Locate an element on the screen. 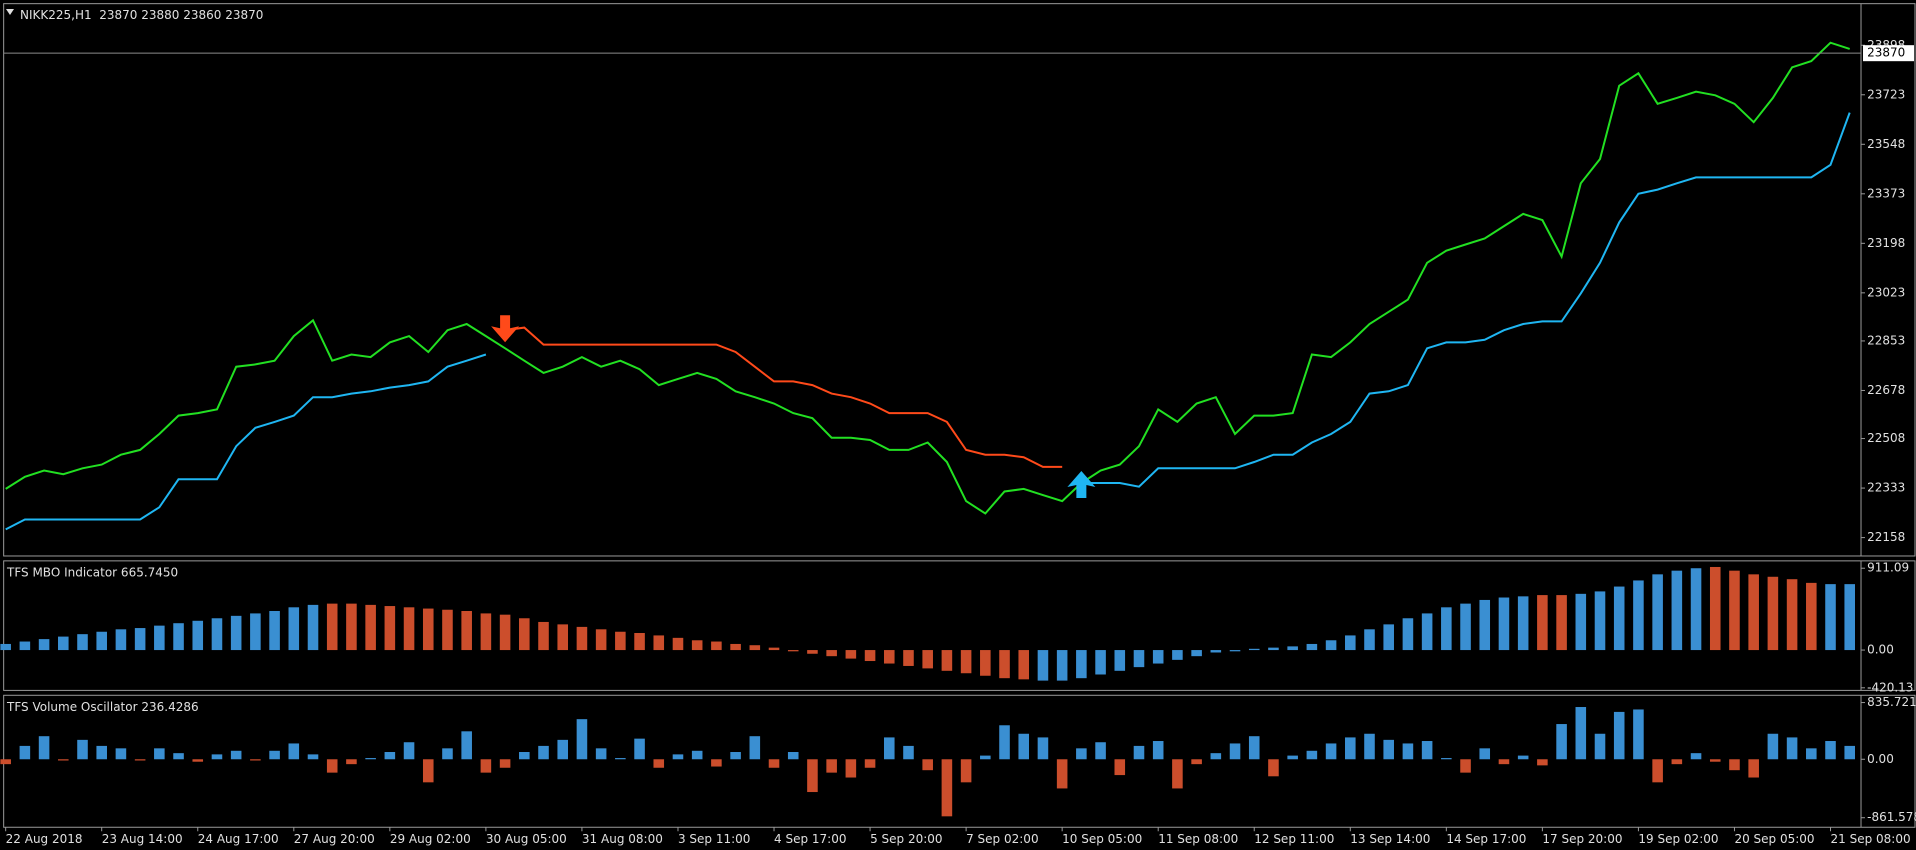 The width and height of the screenshot is (1916, 850). panel-title: TFS MBO Indicator 665.7450 is located at coordinates (92, 572).